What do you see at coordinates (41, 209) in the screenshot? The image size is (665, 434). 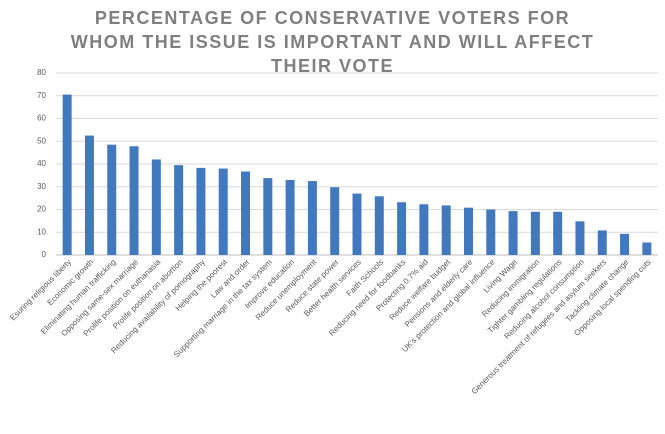 I see `y-tick-label: 20` at bounding box center [41, 209].